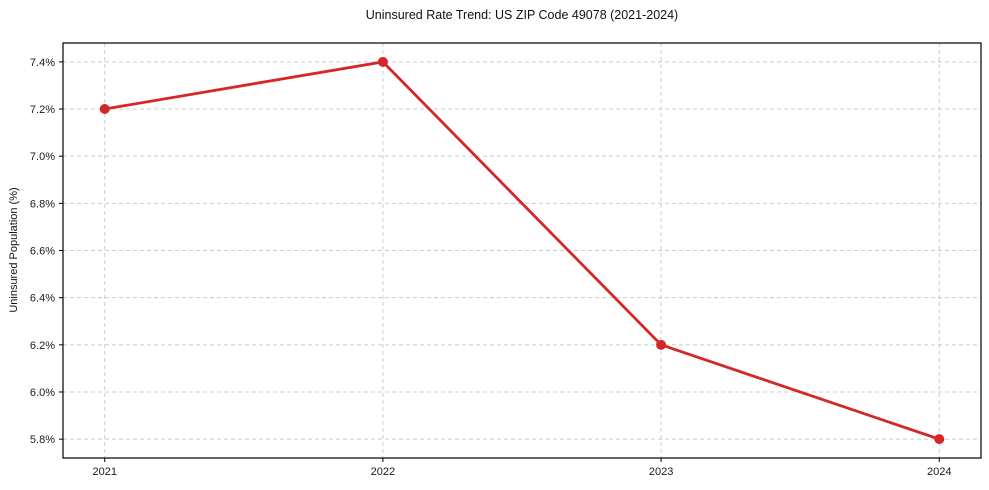  I want to click on y-tick-label: 5.8%, so click(42, 440).